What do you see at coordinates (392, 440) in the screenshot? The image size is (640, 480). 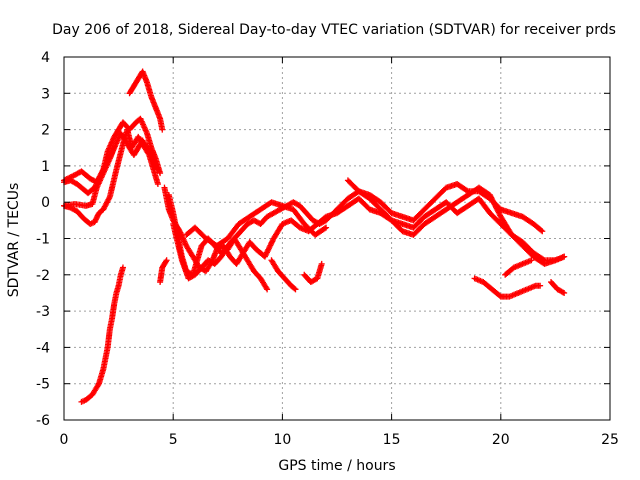 I see `x-tick-label: 15` at bounding box center [392, 440].